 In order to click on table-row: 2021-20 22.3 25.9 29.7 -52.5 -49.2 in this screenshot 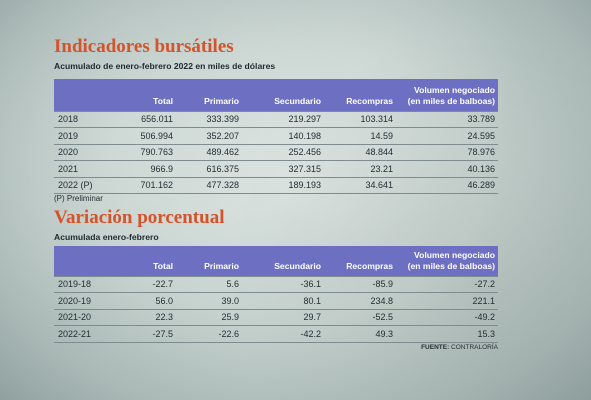, I will do `click(276, 317)`.